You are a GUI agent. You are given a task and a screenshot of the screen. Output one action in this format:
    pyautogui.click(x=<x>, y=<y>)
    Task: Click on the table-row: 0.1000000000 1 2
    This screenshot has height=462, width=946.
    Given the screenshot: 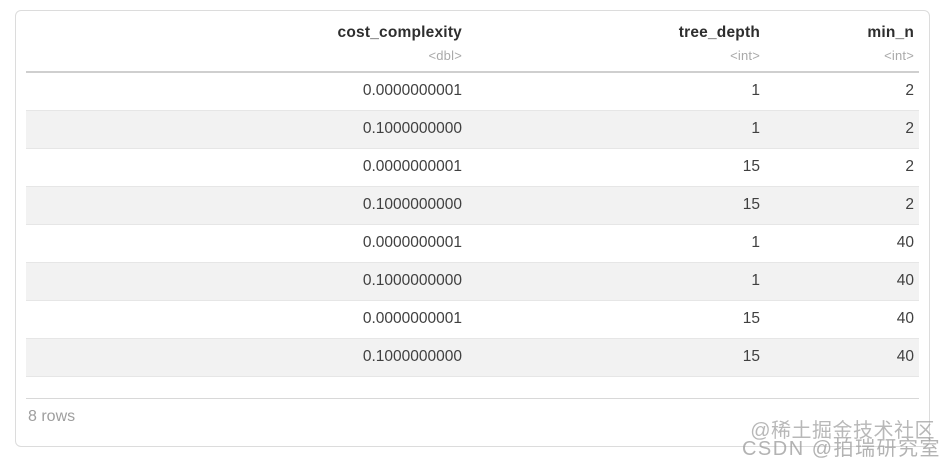 What is the action you would take?
    pyautogui.click(x=472, y=129)
    